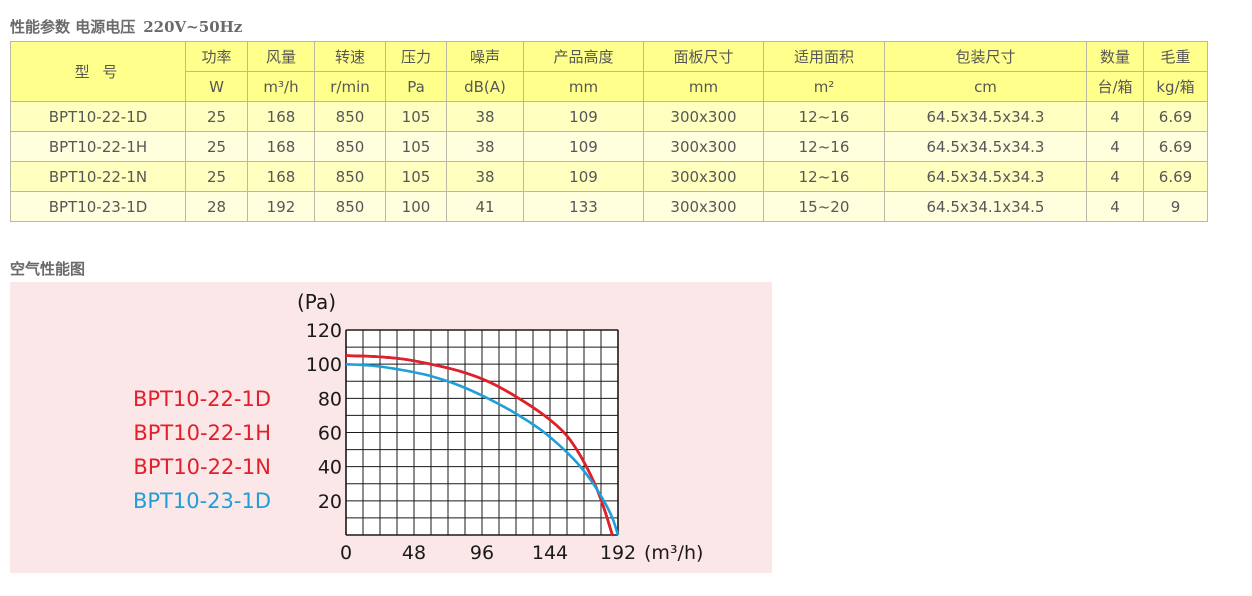  Describe the element at coordinates (824, 56) in the screenshot. I see `column-header: 适用面积` at that location.